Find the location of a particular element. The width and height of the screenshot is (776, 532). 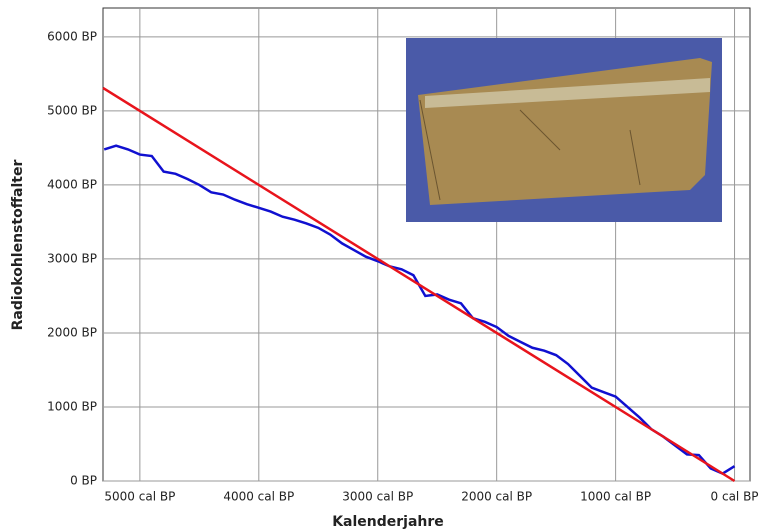

x-tick-label: 1000 cal BP is located at coordinates (615, 497).